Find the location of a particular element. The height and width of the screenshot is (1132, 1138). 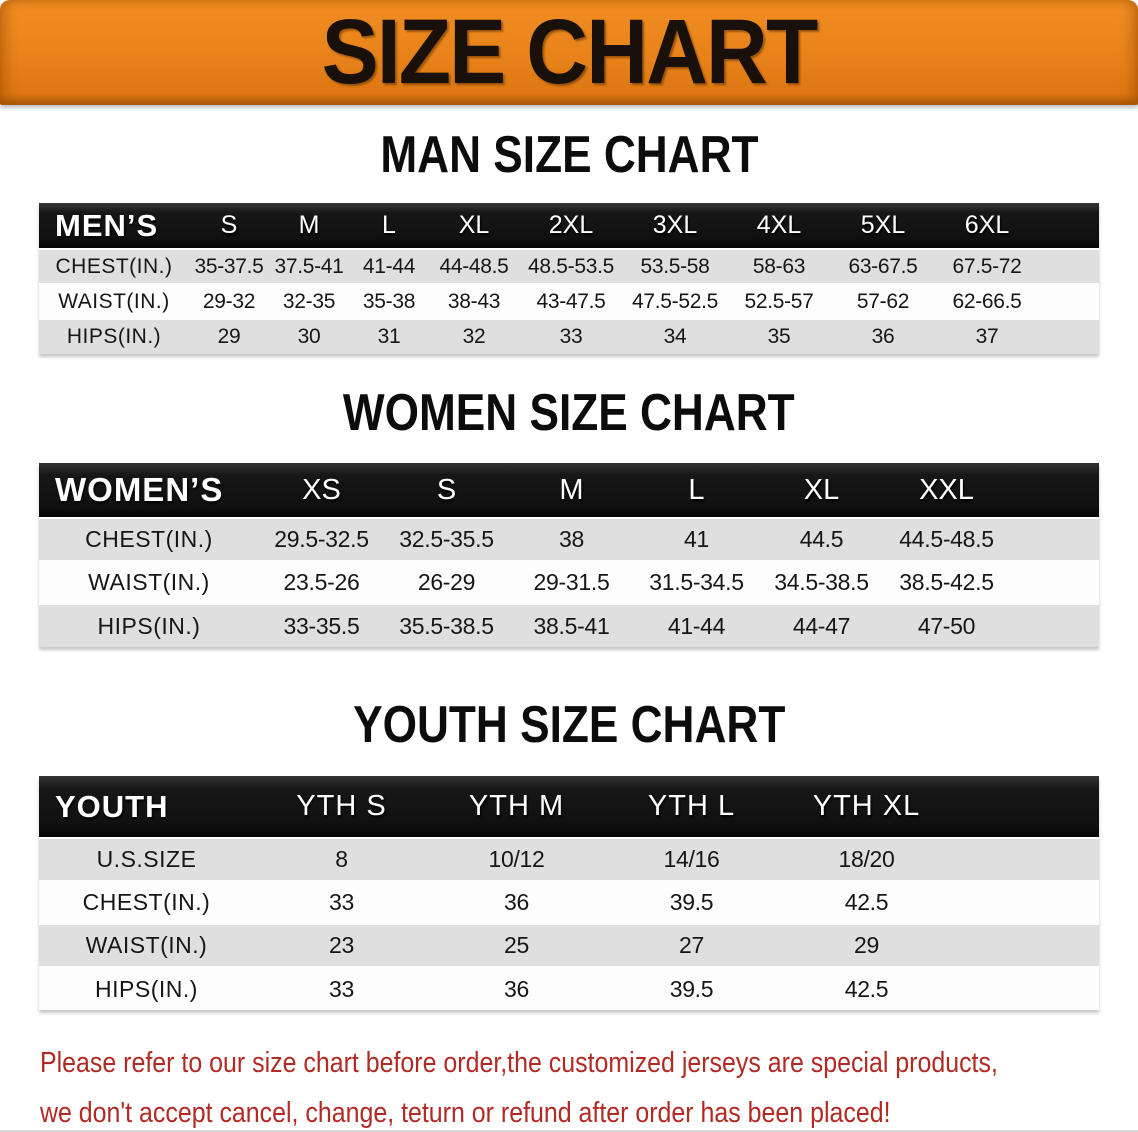

size-column-header: 6XL is located at coordinates (987, 226).